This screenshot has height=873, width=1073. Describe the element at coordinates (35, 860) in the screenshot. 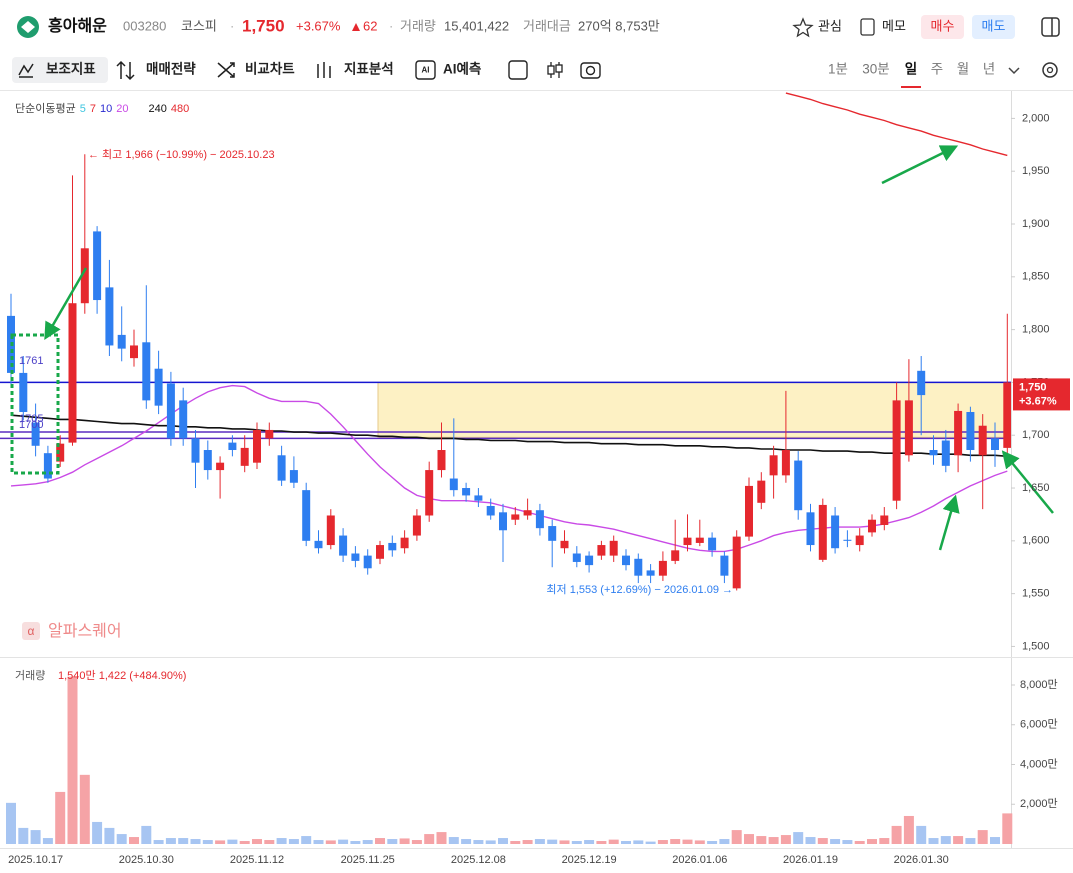

I see `x-tick-label: 2025.10.17` at that location.